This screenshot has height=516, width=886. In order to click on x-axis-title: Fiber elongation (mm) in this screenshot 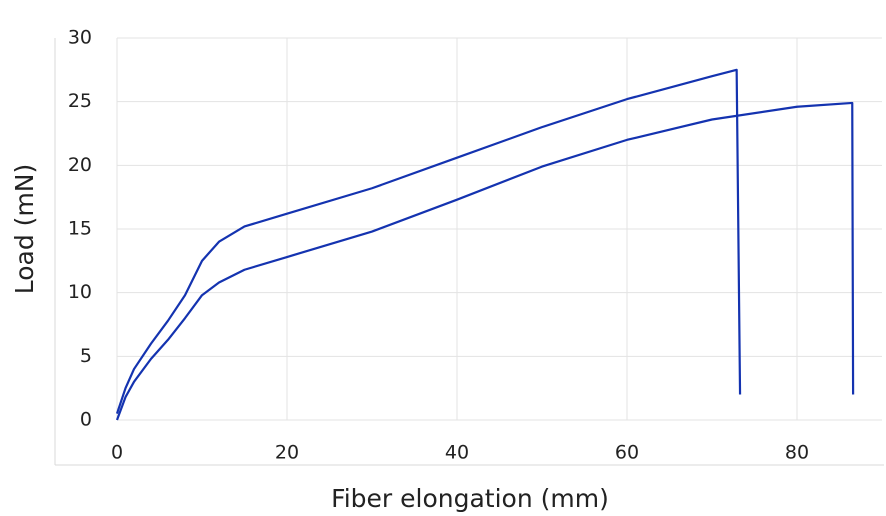, I will do `click(470, 498)`.